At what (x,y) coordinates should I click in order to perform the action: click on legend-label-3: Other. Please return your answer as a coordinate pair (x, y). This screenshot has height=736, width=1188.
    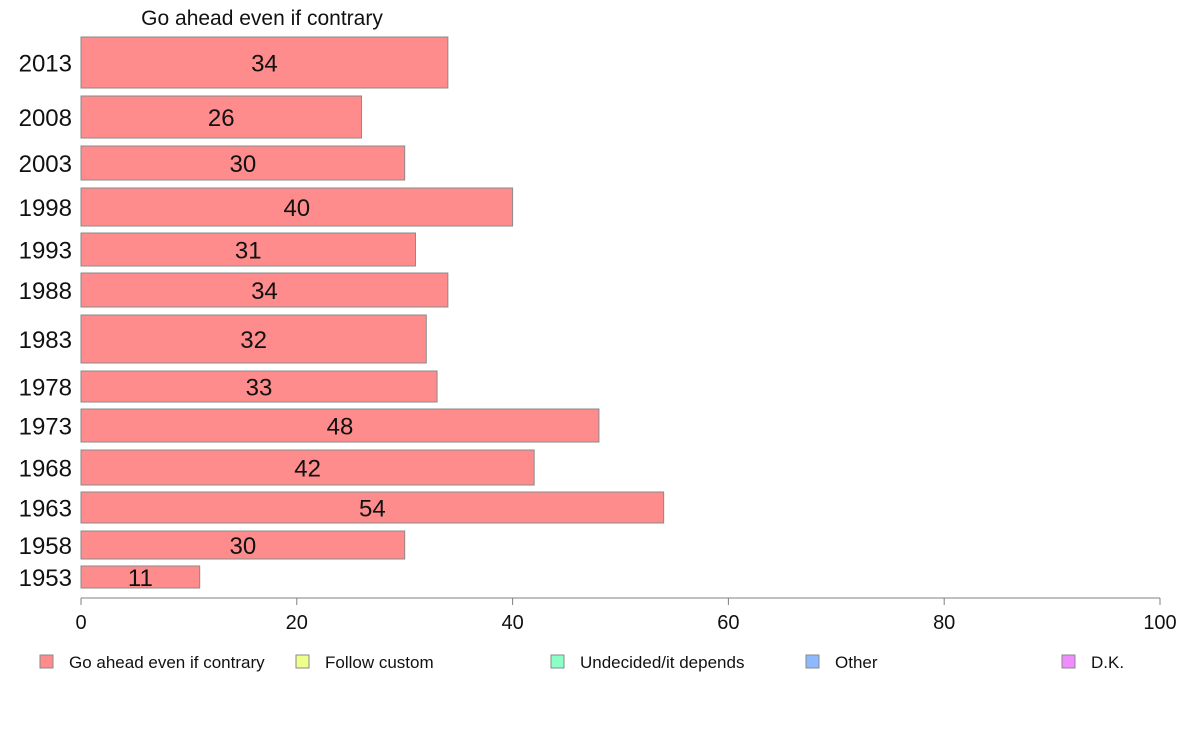
    Looking at the image, I should click on (856, 662).